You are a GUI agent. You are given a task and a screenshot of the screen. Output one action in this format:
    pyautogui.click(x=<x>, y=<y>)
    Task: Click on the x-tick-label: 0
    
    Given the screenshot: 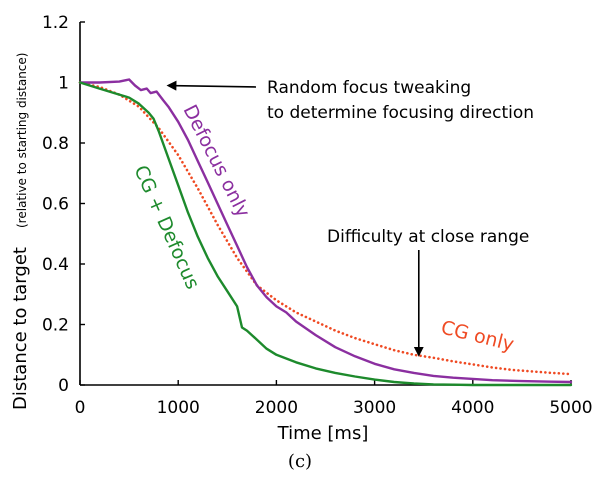 What is the action you would take?
    pyautogui.click(x=80, y=408)
    